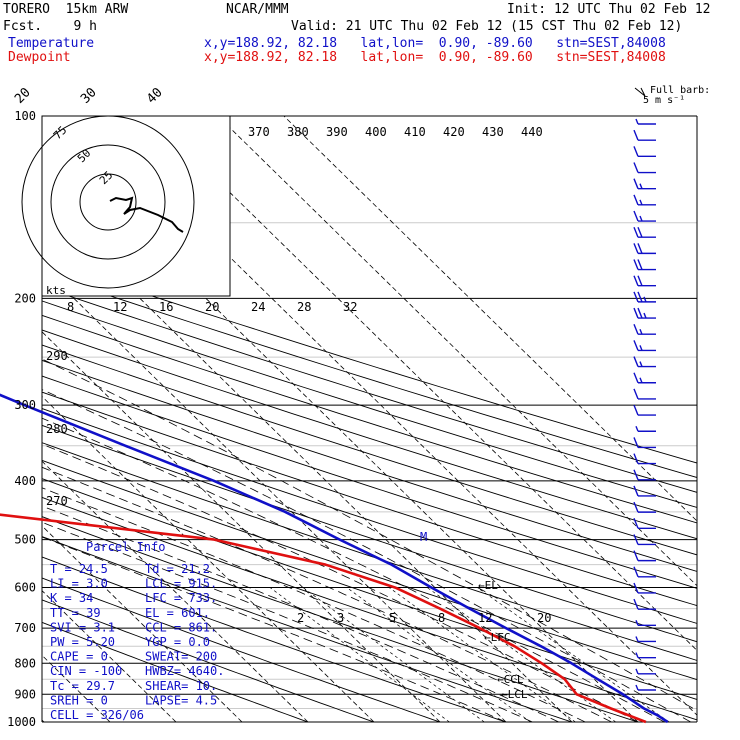 The width and height of the screenshot is (740, 740). What do you see at coordinates (177, 642) in the screenshot?
I see `parcel-info-value: YGP = 0.0` at bounding box center [177, 642].